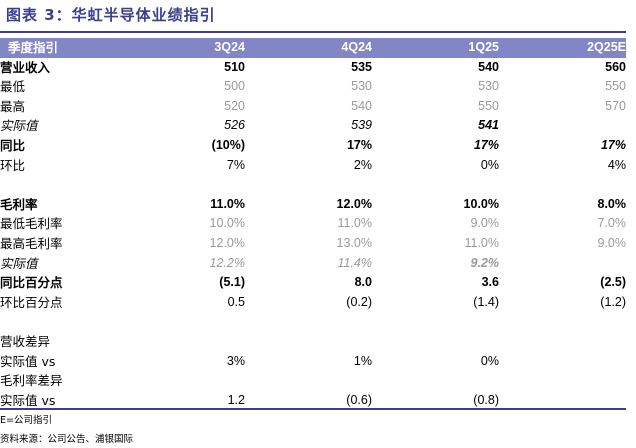 The height and width of the screenshot is (448, 636). Describe the element at coordinates (313, 48) in the screenshot. I see `table-header-row: 季度指引 3Q24 4Q24 1Q25 2Q25E` at that location.